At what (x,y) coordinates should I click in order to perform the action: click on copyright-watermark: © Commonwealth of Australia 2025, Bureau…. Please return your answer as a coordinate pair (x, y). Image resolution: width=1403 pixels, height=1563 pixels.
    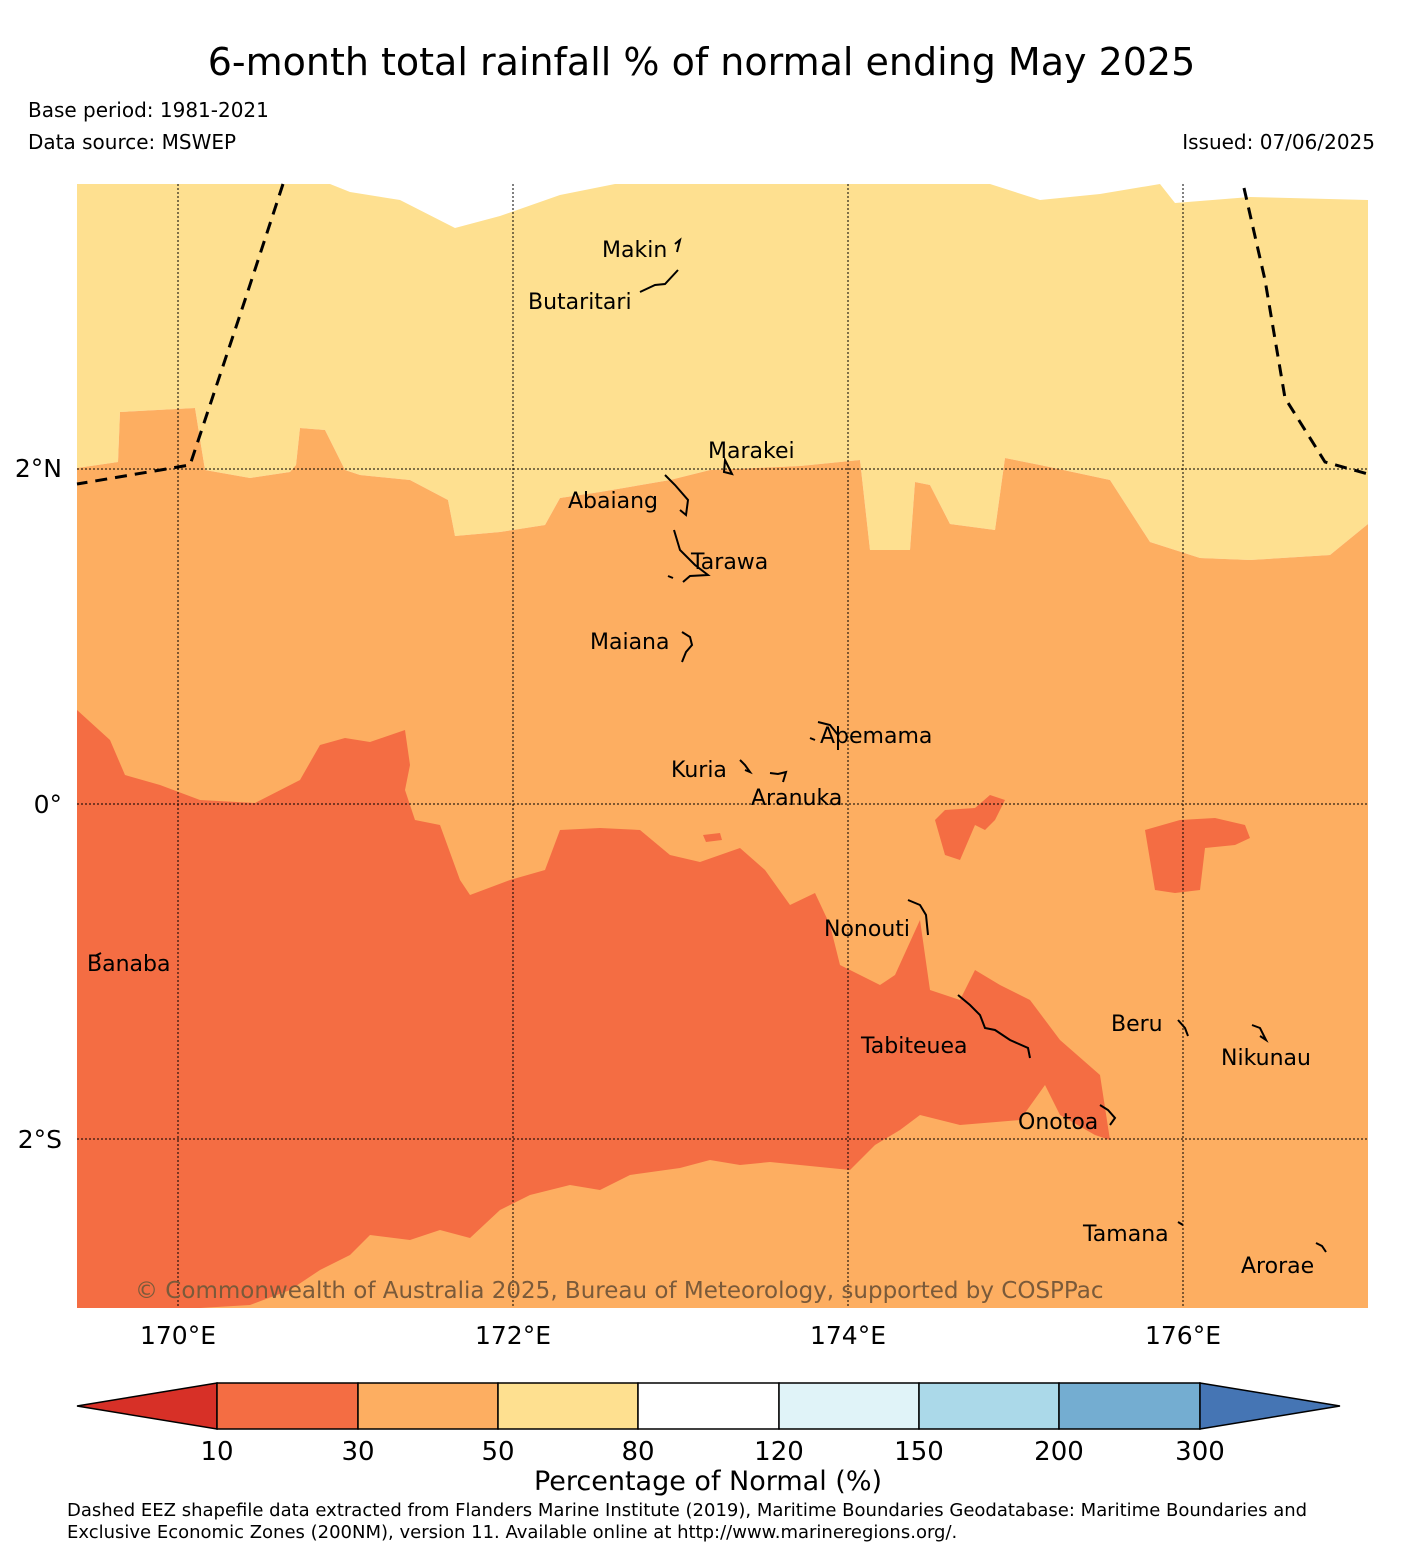
    Looking at the image, I should click on (619, 1291).